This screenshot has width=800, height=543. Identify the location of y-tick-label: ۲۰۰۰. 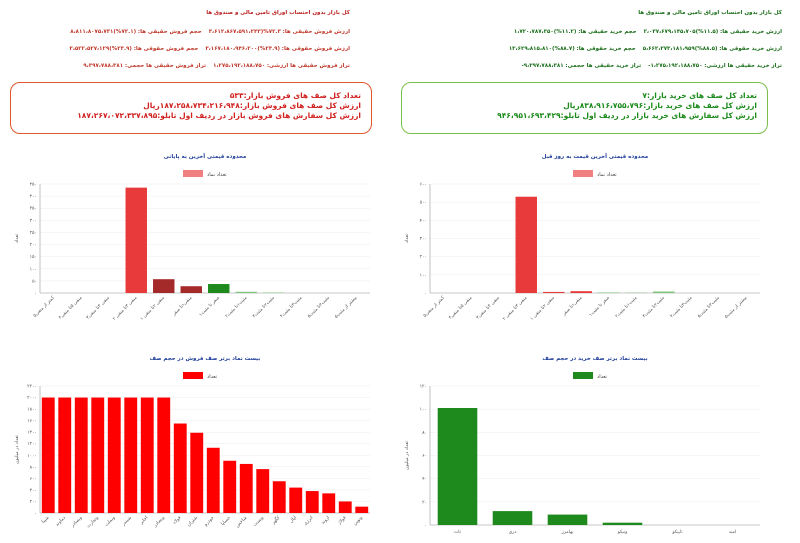
(32, 398).